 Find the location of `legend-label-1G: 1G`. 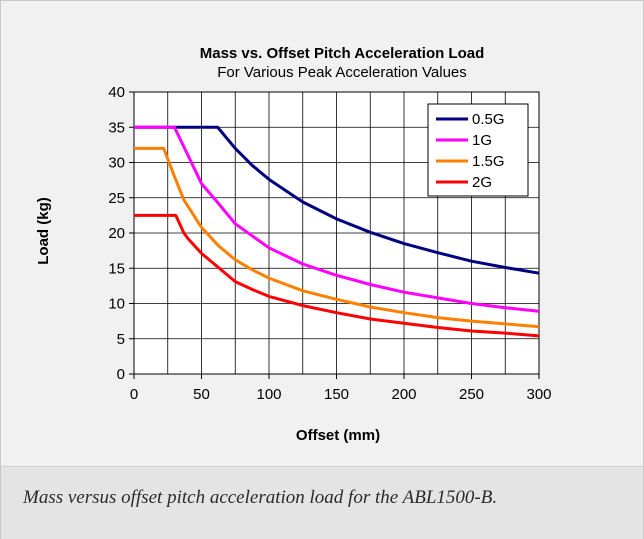

legend-label-1G: 1G is located at coordinates (482, 140).